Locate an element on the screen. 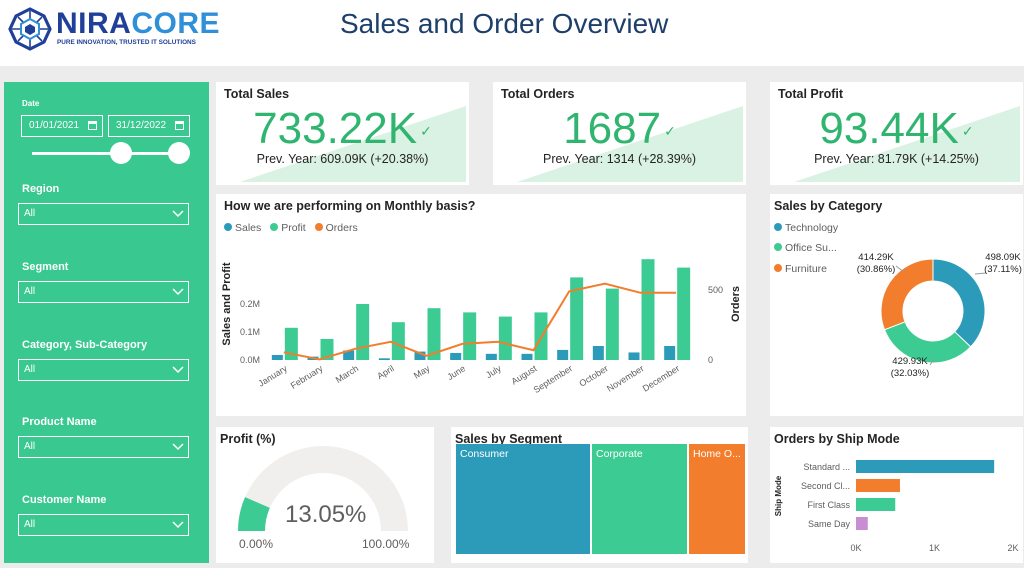  kpi-title: Total Orders is located at coordinates (538, 94).